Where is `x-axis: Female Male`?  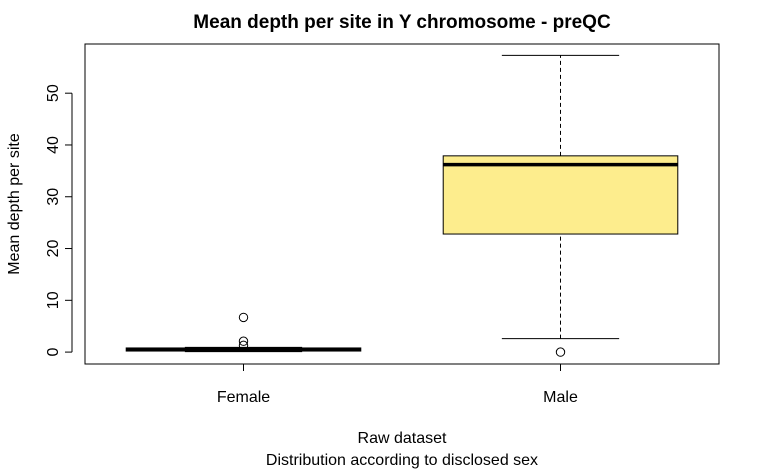
x-axis: Female Male is located at coordinates (397, 384).